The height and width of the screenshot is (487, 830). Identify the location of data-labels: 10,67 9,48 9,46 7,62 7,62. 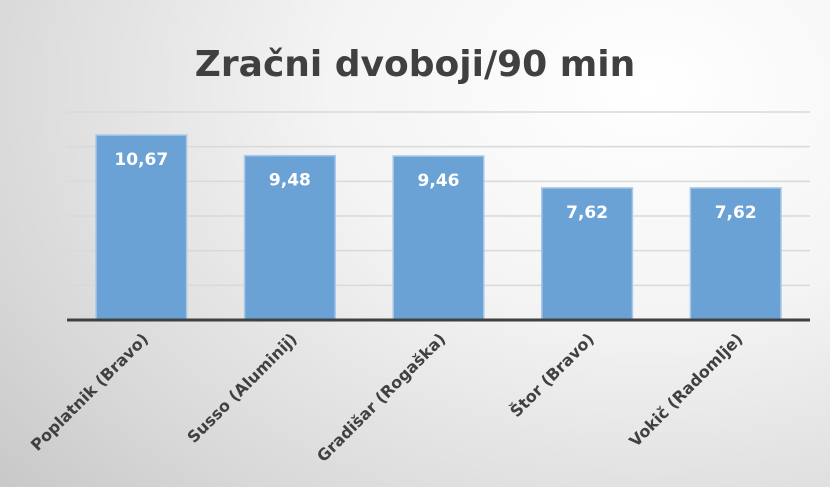
(435, 186).